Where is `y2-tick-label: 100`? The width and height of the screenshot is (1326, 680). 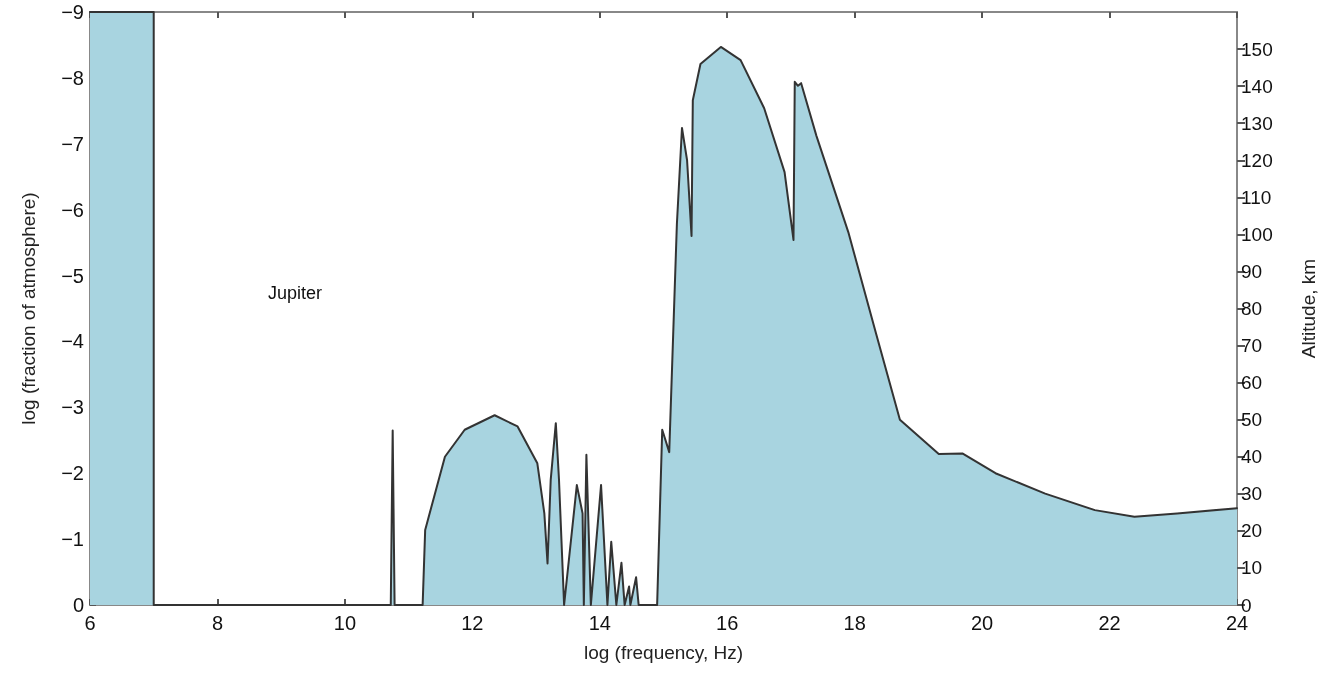 y2-tick-label: 100 is located at coordinates (1257, 234).